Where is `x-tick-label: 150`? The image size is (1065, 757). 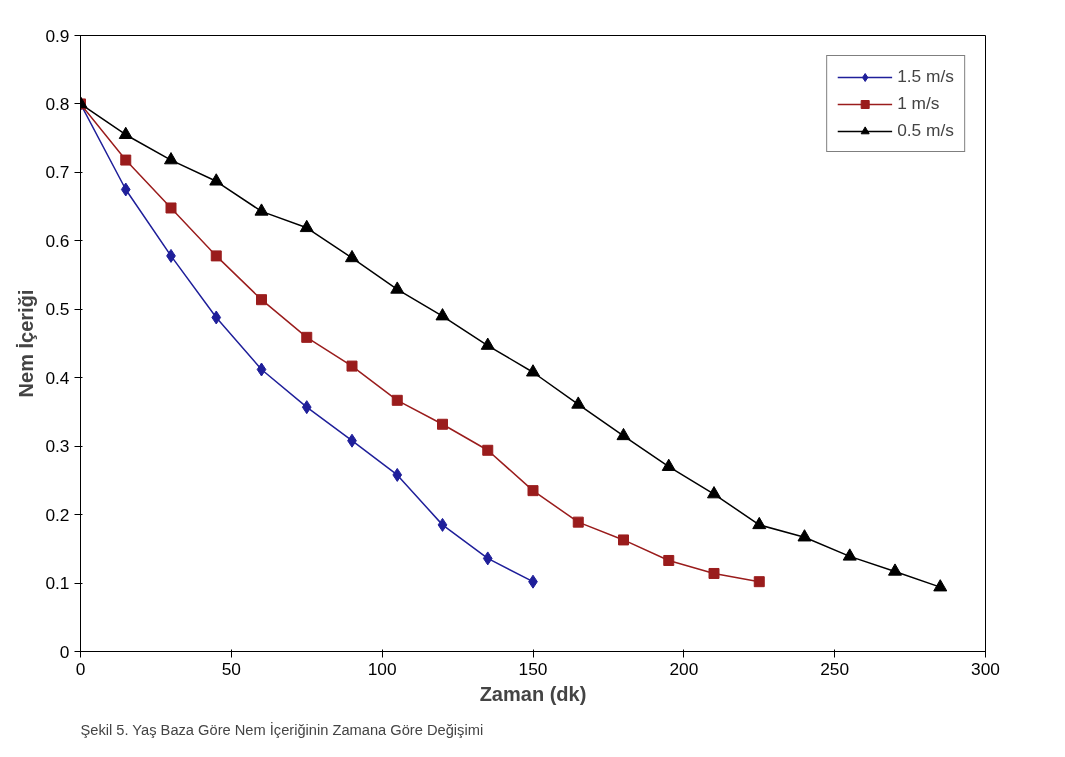 x-tick-label: 150 is located at coordinates (533, 668).